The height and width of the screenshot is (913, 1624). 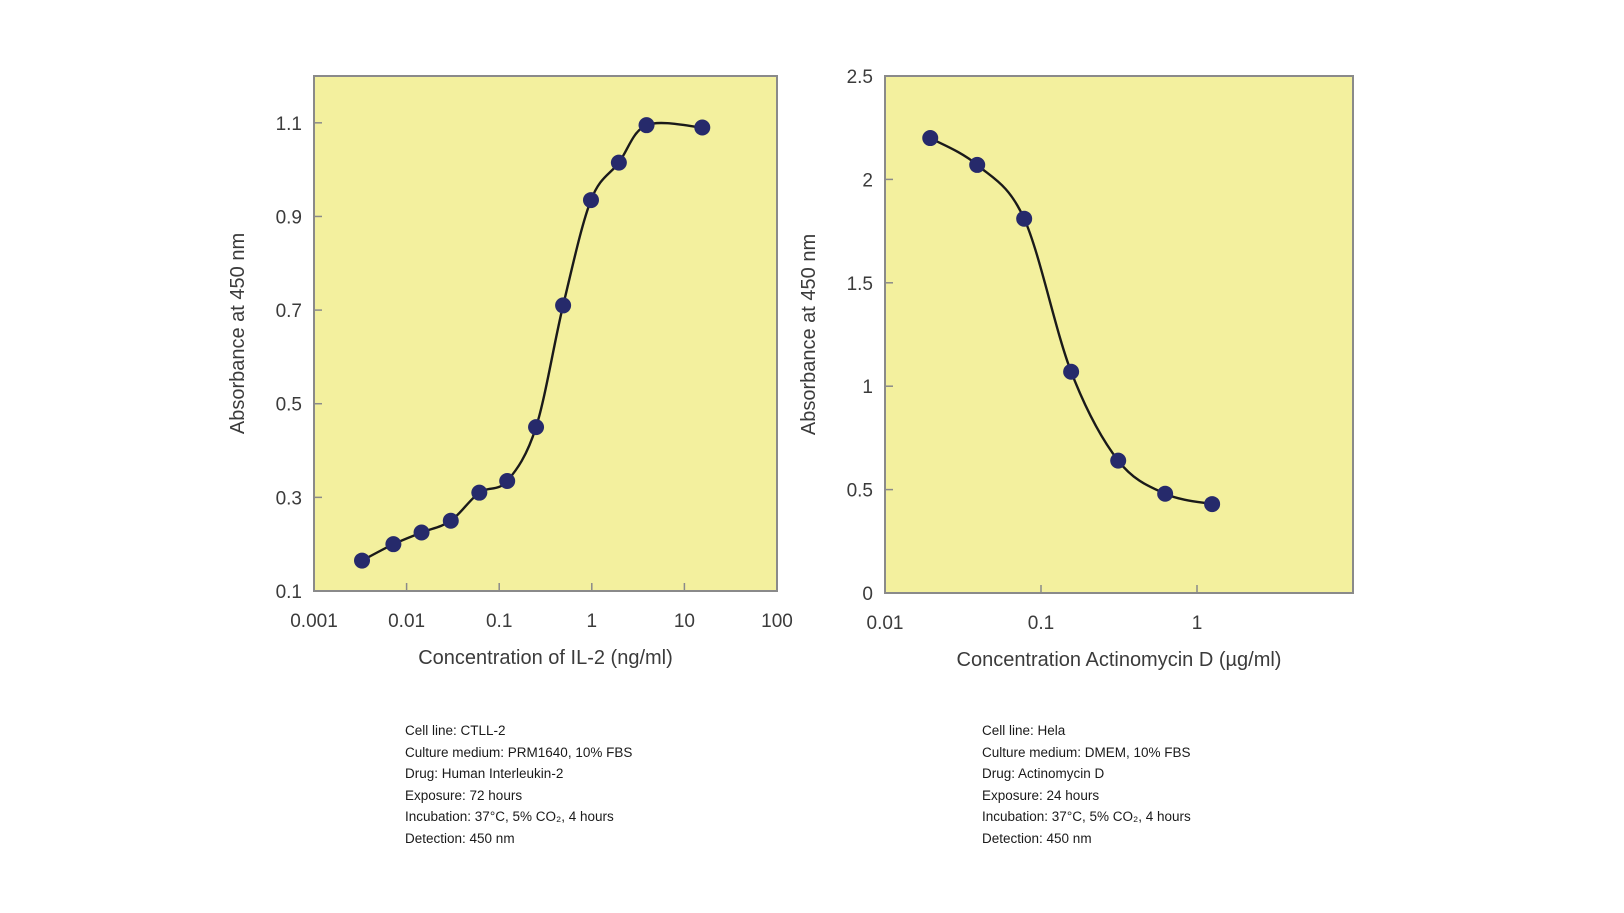 What do you see at coordinates (519, 752) in the screenshot?
I see `note-line: Culture medium: PRM1640, 10% FBS` at bounding box center [519, 752].